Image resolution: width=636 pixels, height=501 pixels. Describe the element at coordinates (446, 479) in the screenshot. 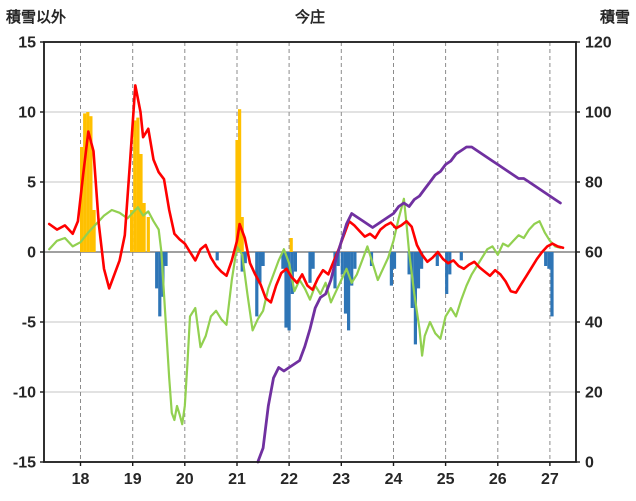

I see `x-tick-label: 25` at that location.